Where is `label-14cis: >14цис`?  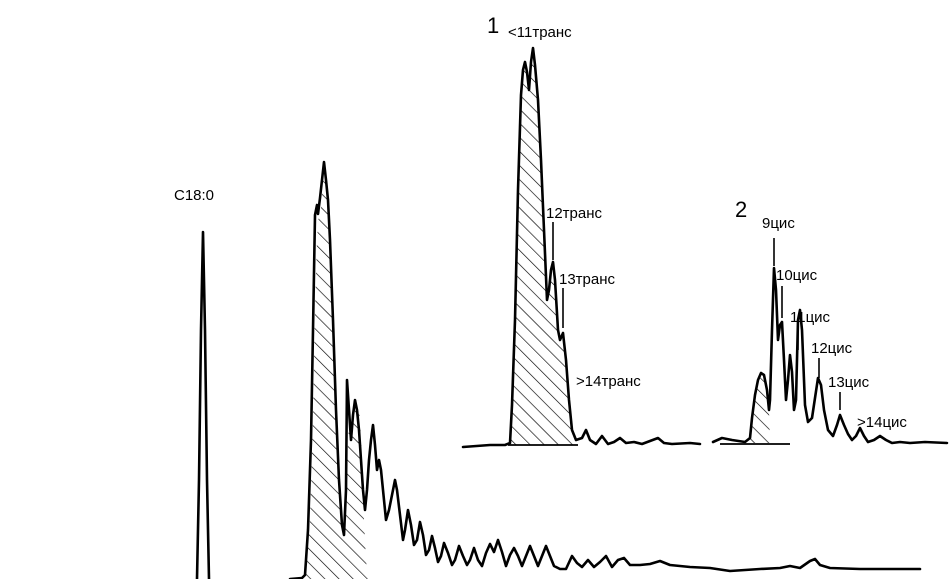 label-14cis: >14цис is located at coordinates (882, 422).